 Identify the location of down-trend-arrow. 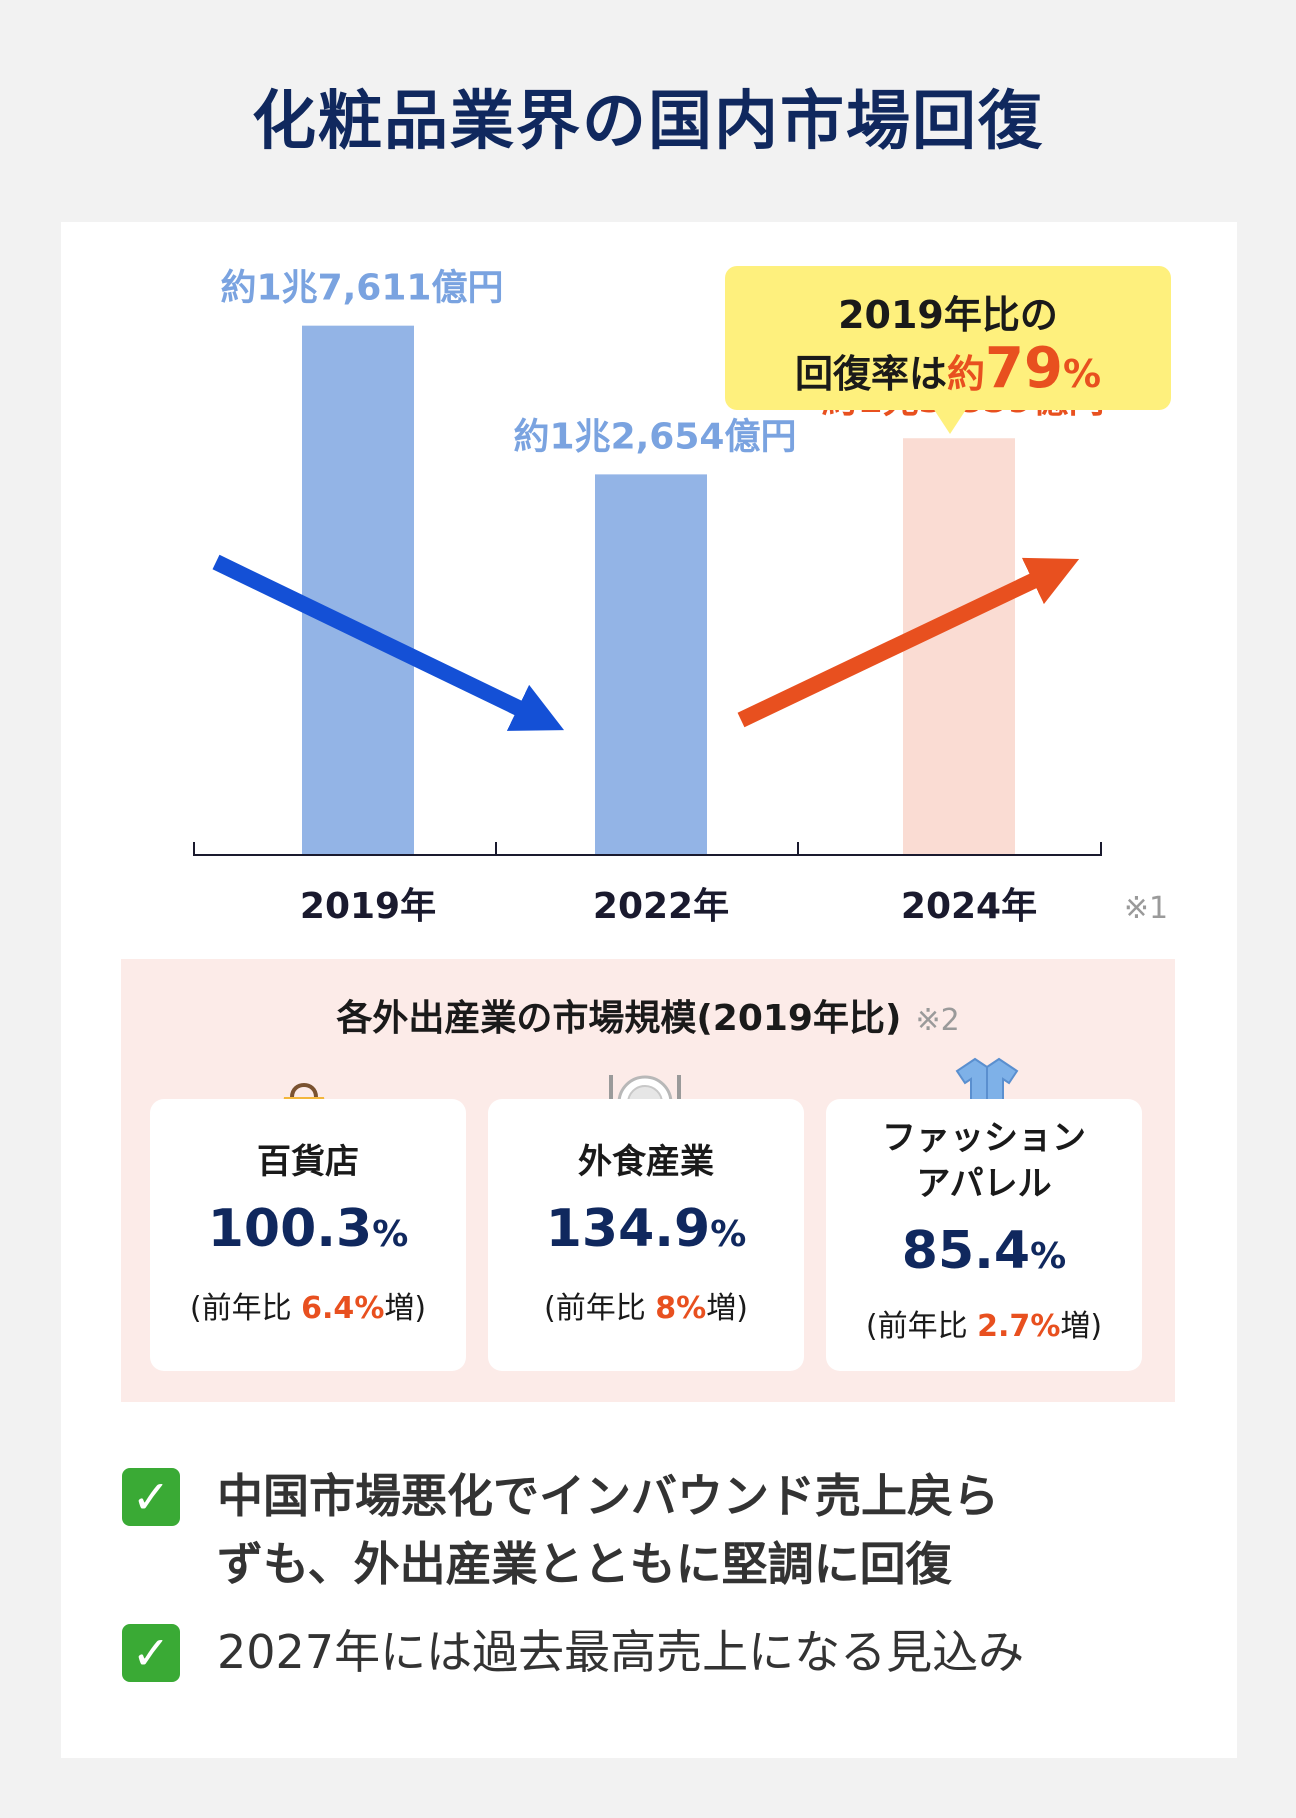
(388, 642).